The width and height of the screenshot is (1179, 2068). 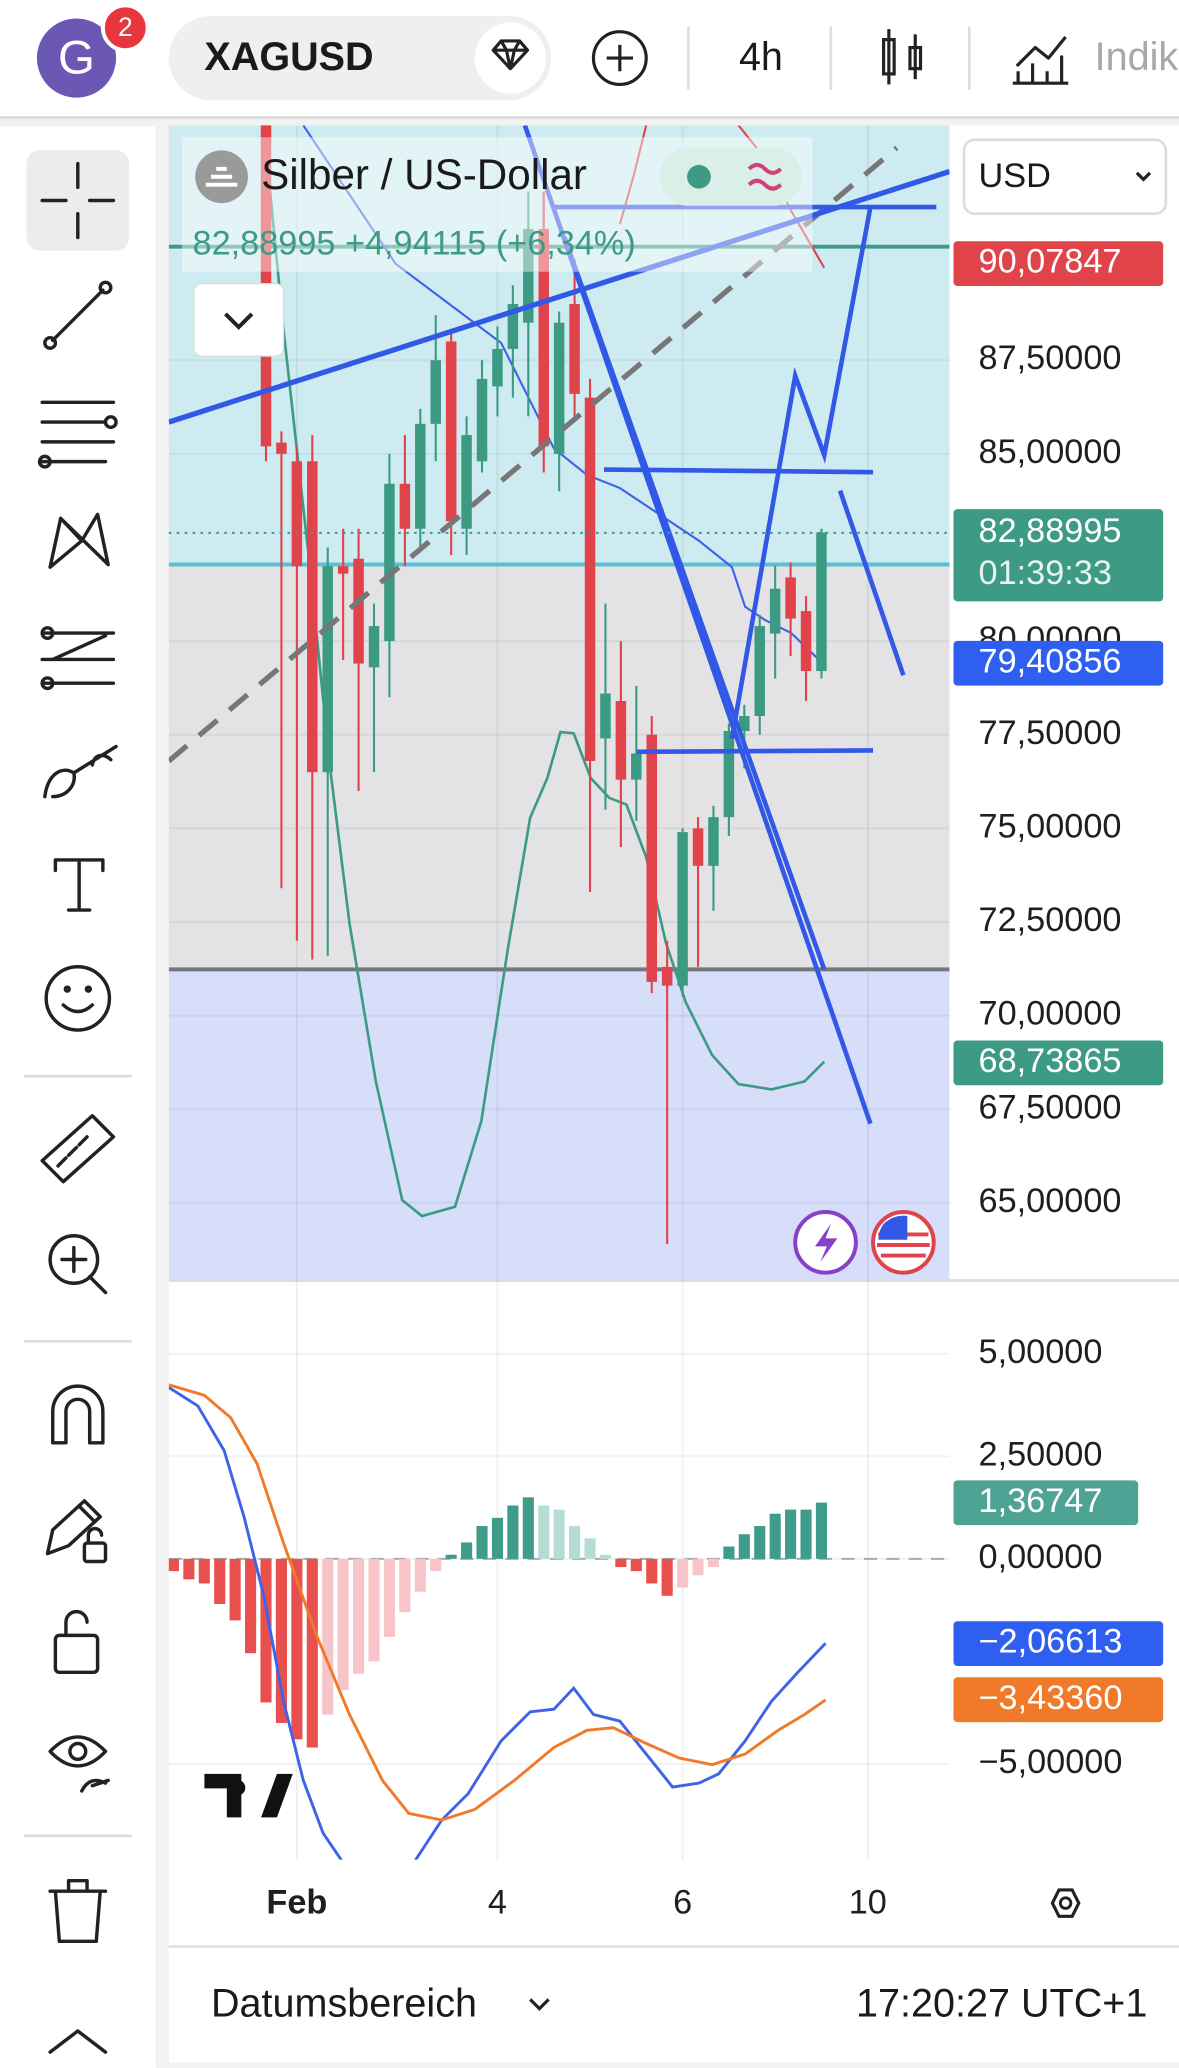 I want to click on compare-button, so click(x=619, y=58).